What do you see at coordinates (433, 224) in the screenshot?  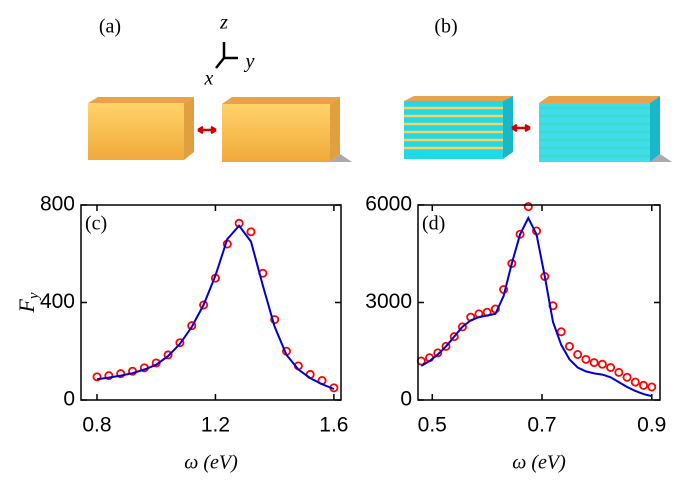 I see `panel-label: (d)` at bounding box center [433, 224].